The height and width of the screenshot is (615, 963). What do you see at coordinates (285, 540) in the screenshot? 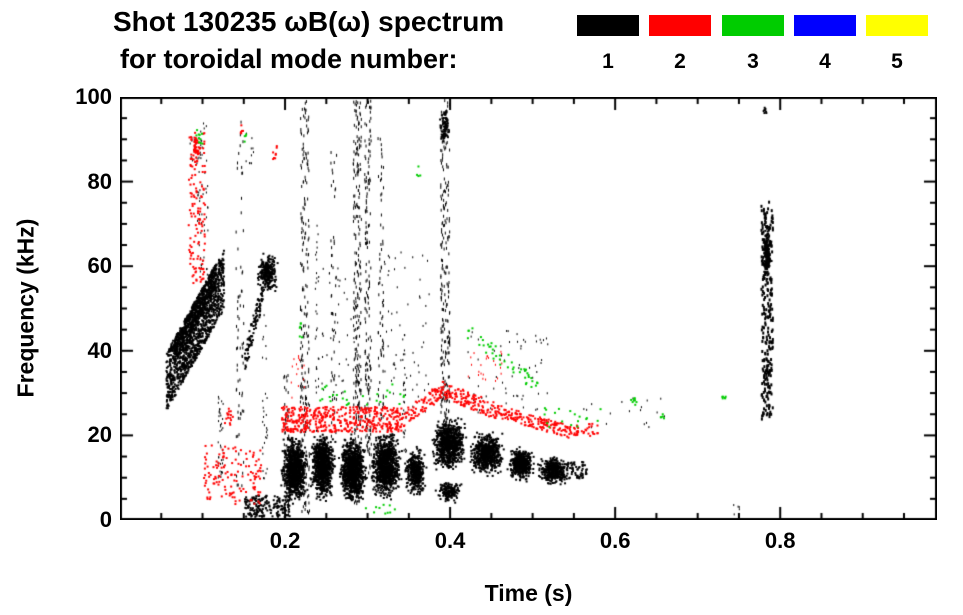
I see `x-tick-label: 0.2` at bounding box center [285, 540].